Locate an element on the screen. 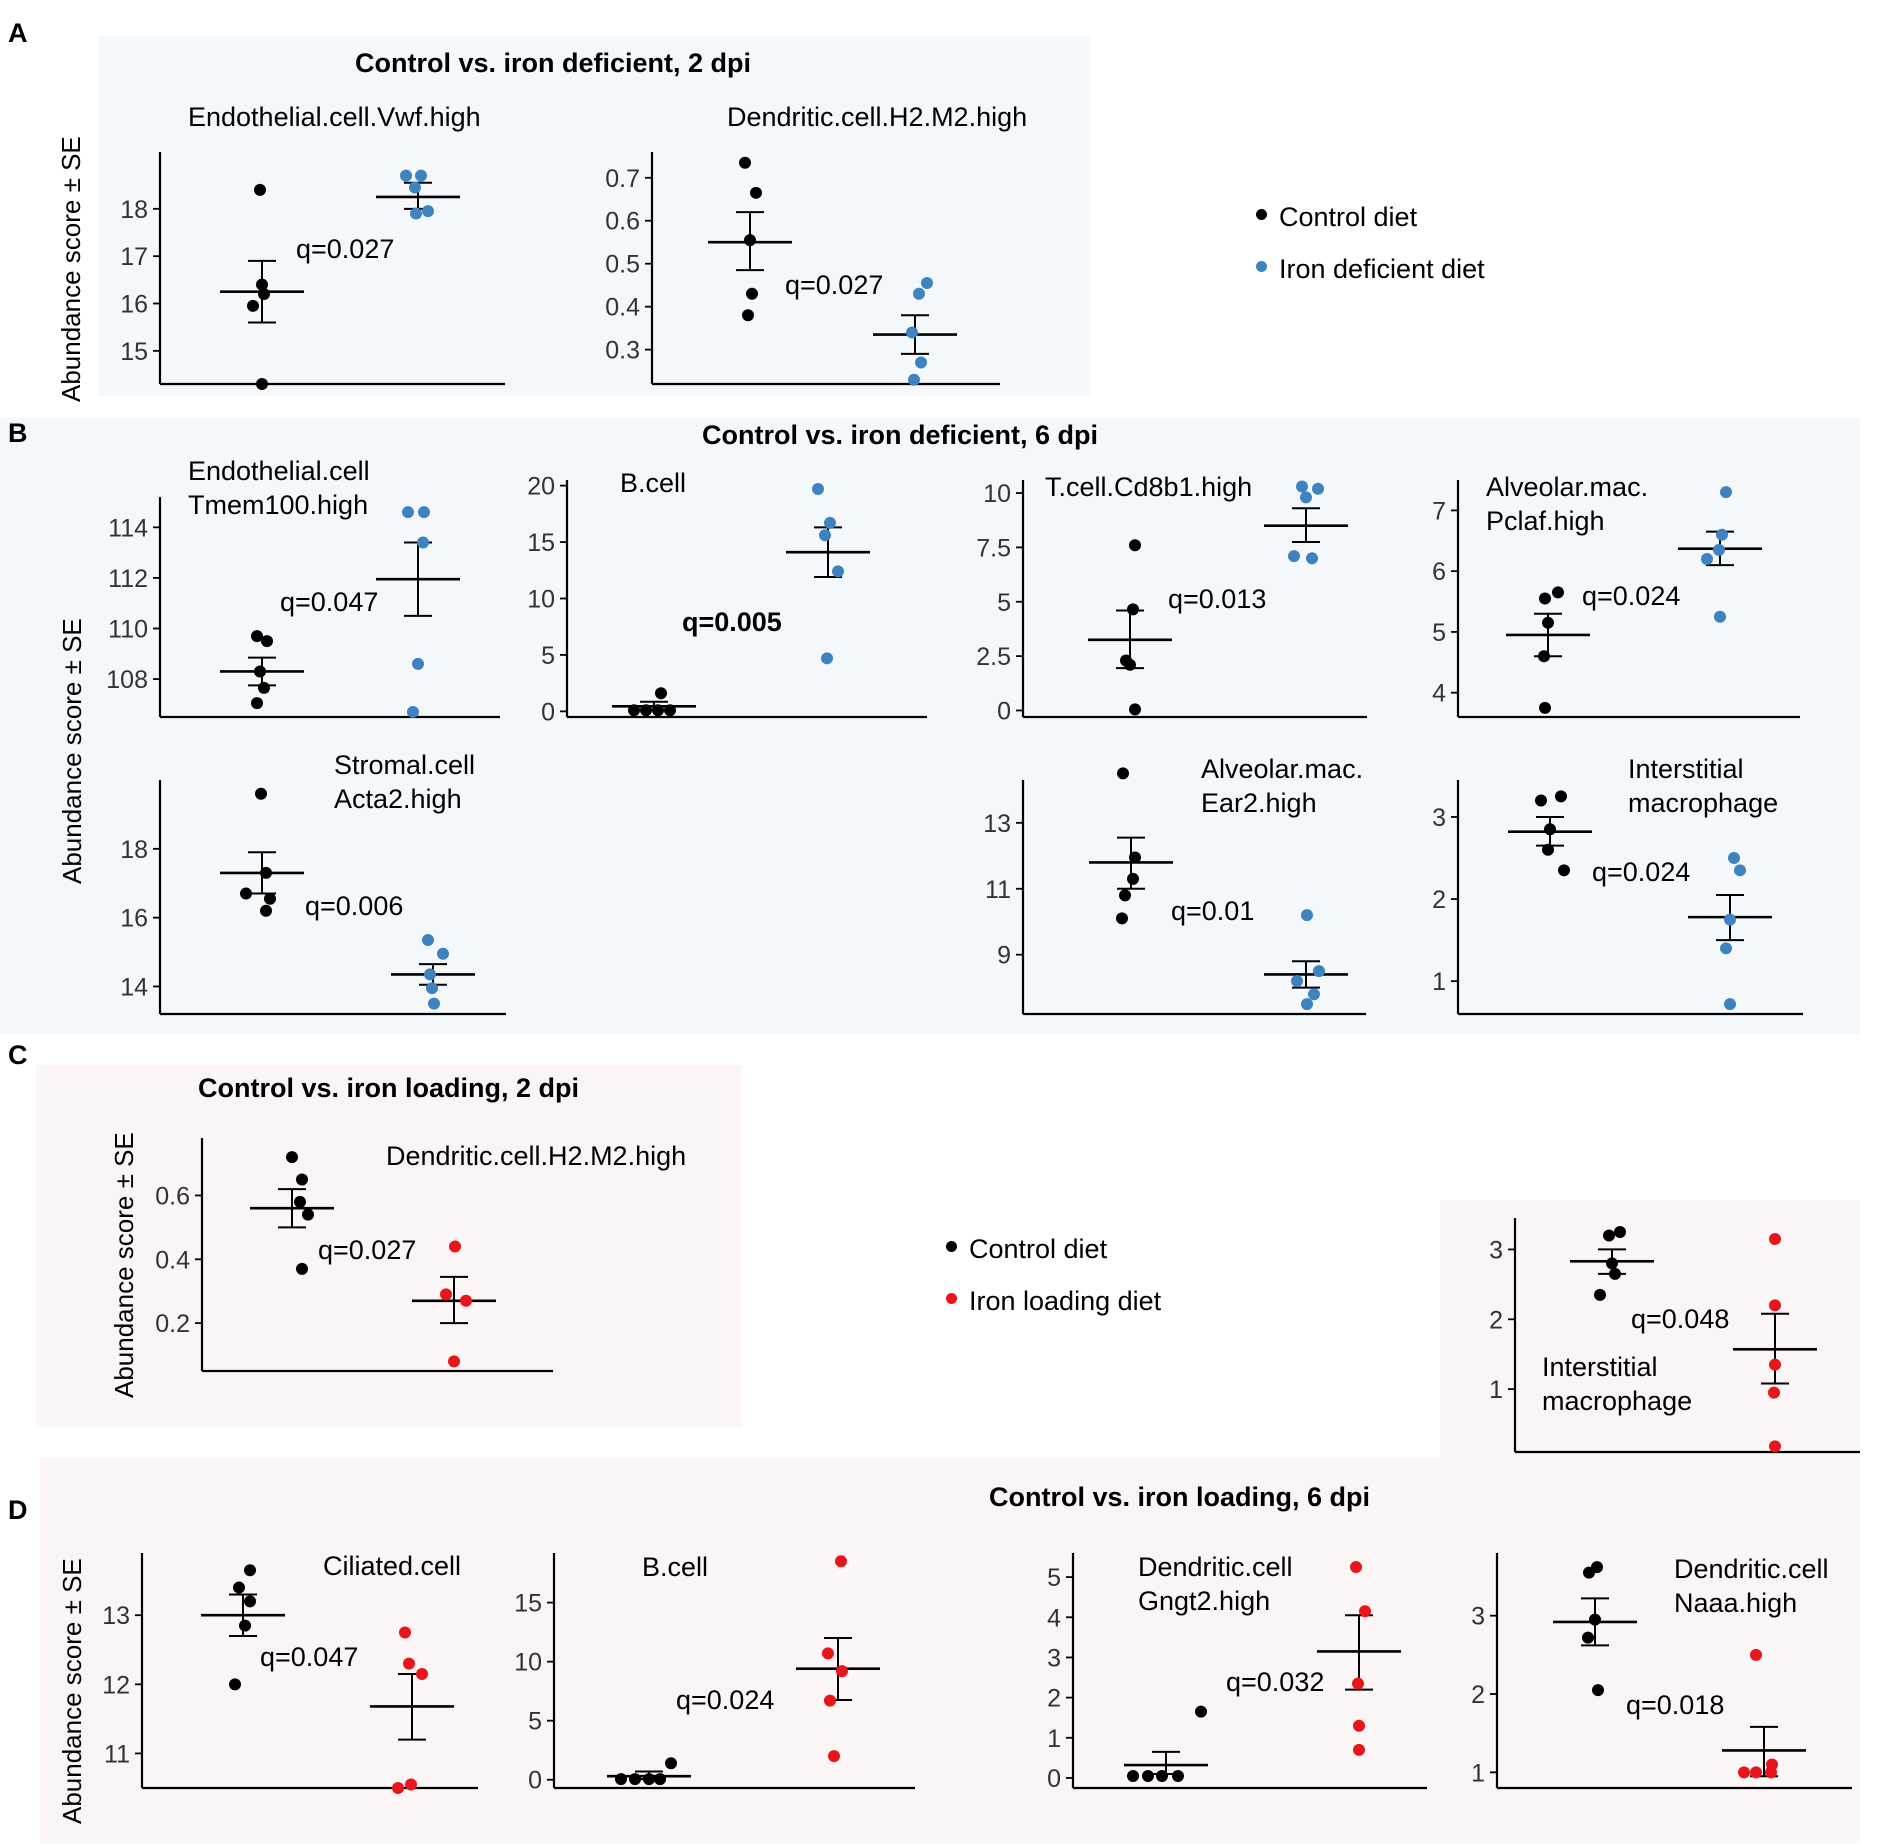 This screenshot has height=1847, width=1890. y-tick-label: 16 is located at coordinates (134, 305).